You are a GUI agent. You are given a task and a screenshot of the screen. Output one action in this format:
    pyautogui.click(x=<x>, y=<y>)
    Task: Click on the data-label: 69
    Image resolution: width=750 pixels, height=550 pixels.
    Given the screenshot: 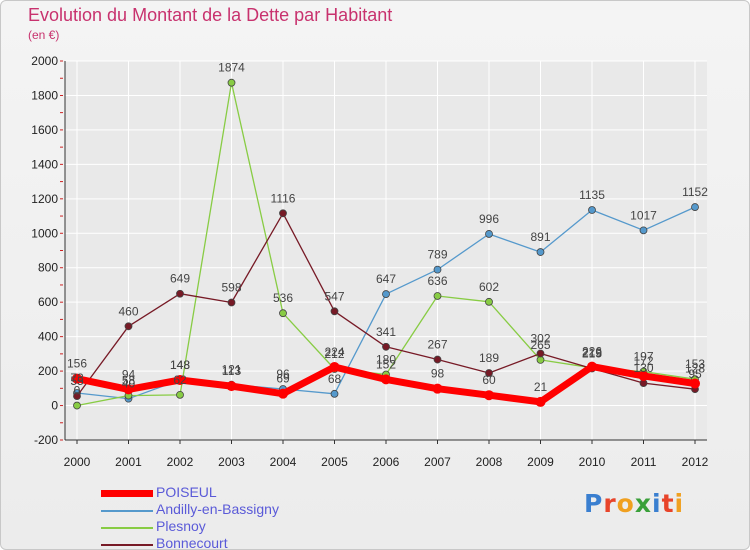 What is the action you would take?
    pyautogui.click(x=283, y=379)
    